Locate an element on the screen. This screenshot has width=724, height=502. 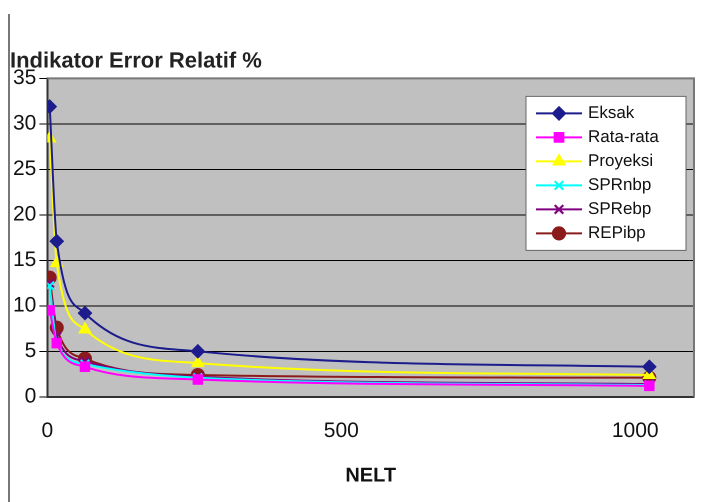
legend-label: Eksak is located at coordinates (611, 112).